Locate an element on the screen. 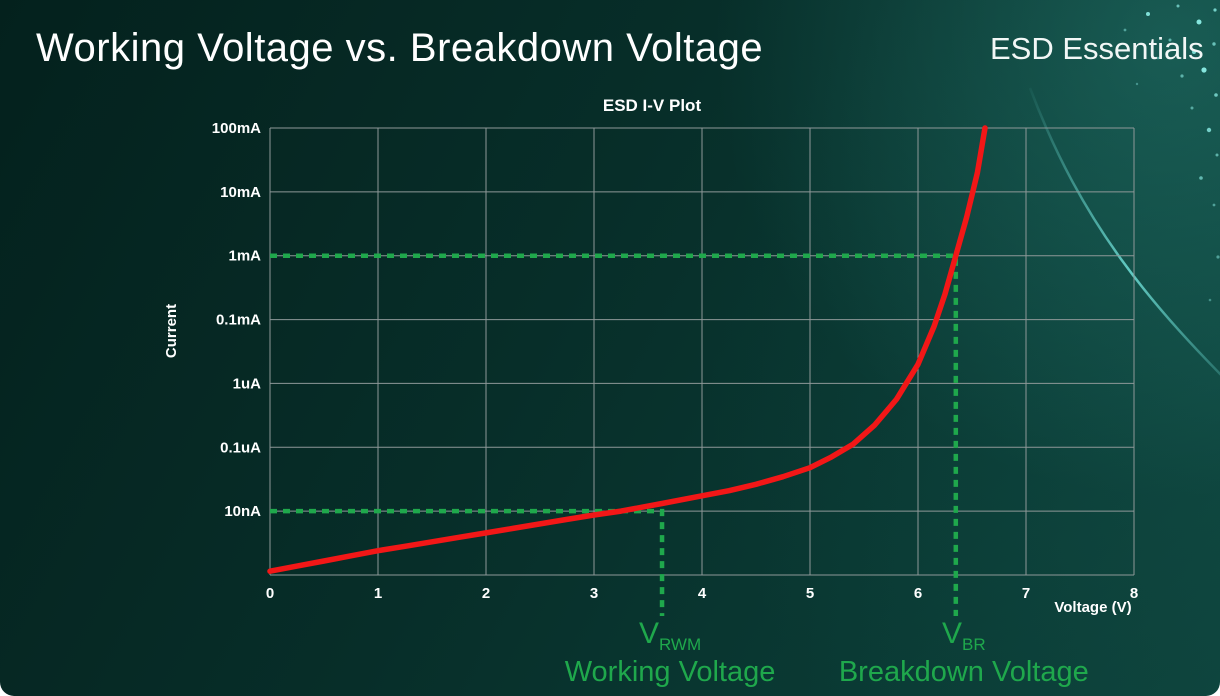  y-tick-label: 10nA is located at coordinates (242, 511).